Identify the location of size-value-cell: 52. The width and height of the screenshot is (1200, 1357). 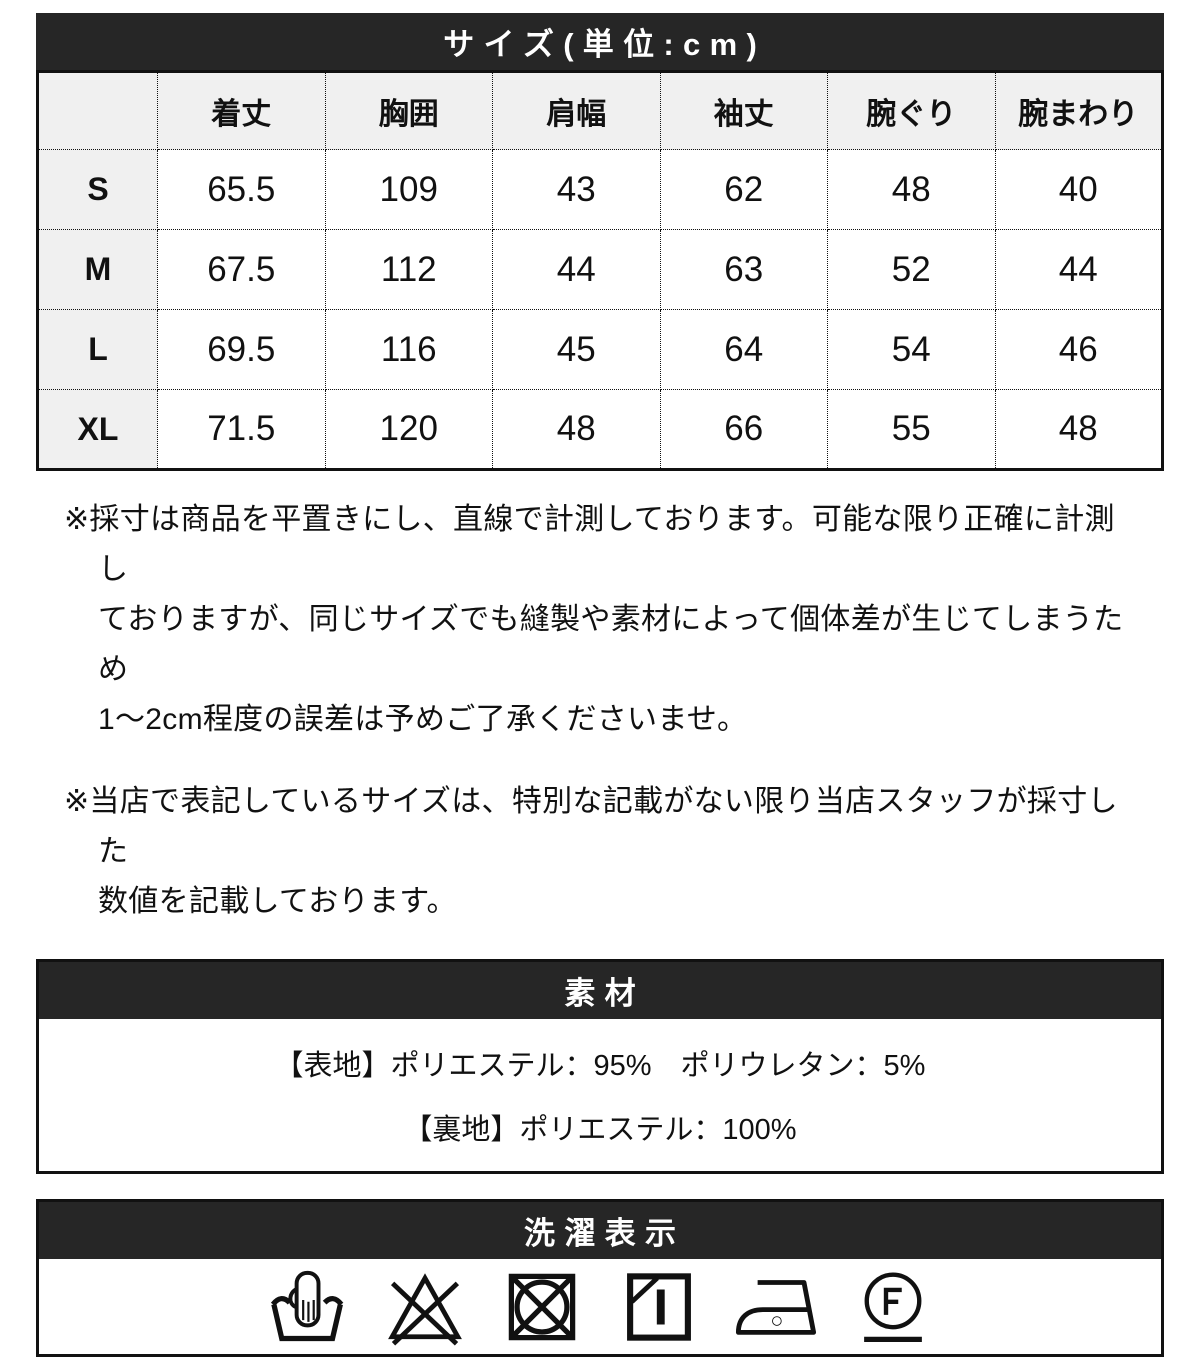
(911, 269).